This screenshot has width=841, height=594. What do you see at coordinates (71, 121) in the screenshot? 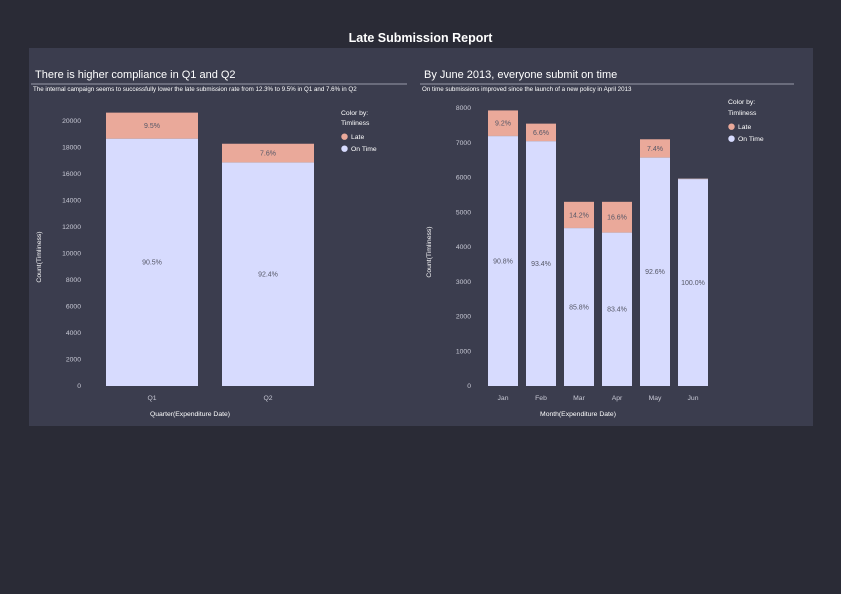
I see `y-tick-label: 20000` at bounding box center [71, 121].